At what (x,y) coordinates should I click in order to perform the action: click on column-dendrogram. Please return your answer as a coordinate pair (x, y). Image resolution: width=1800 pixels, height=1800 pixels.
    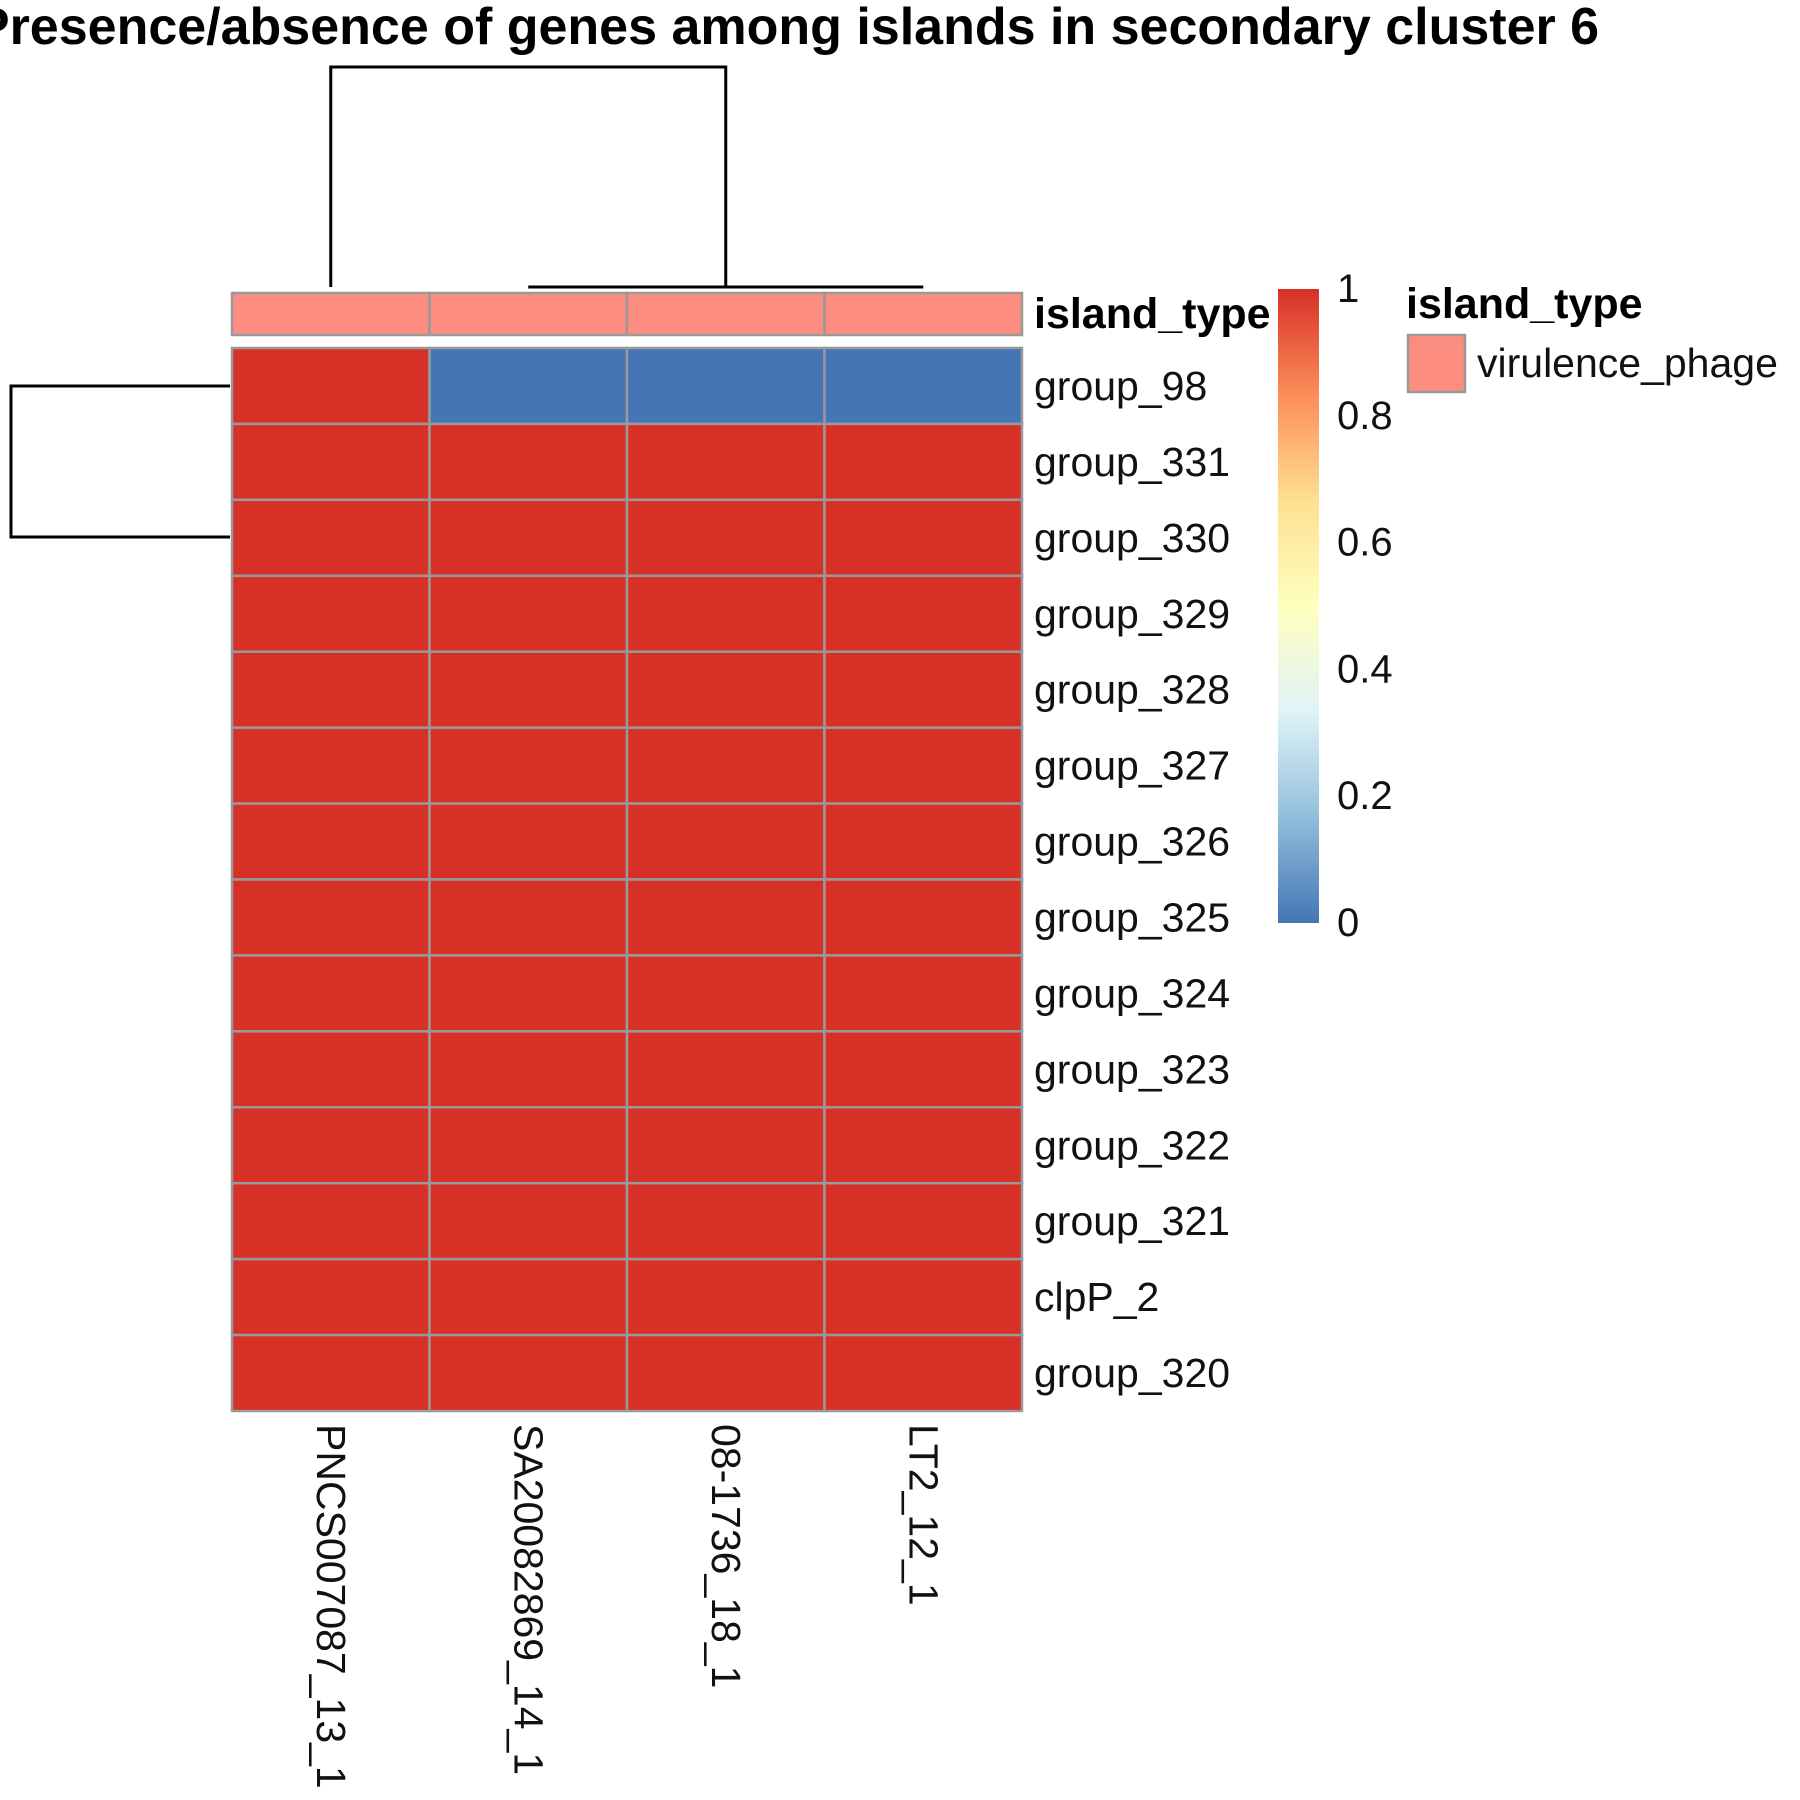
    Looking at the image, I should click on (626, 177).